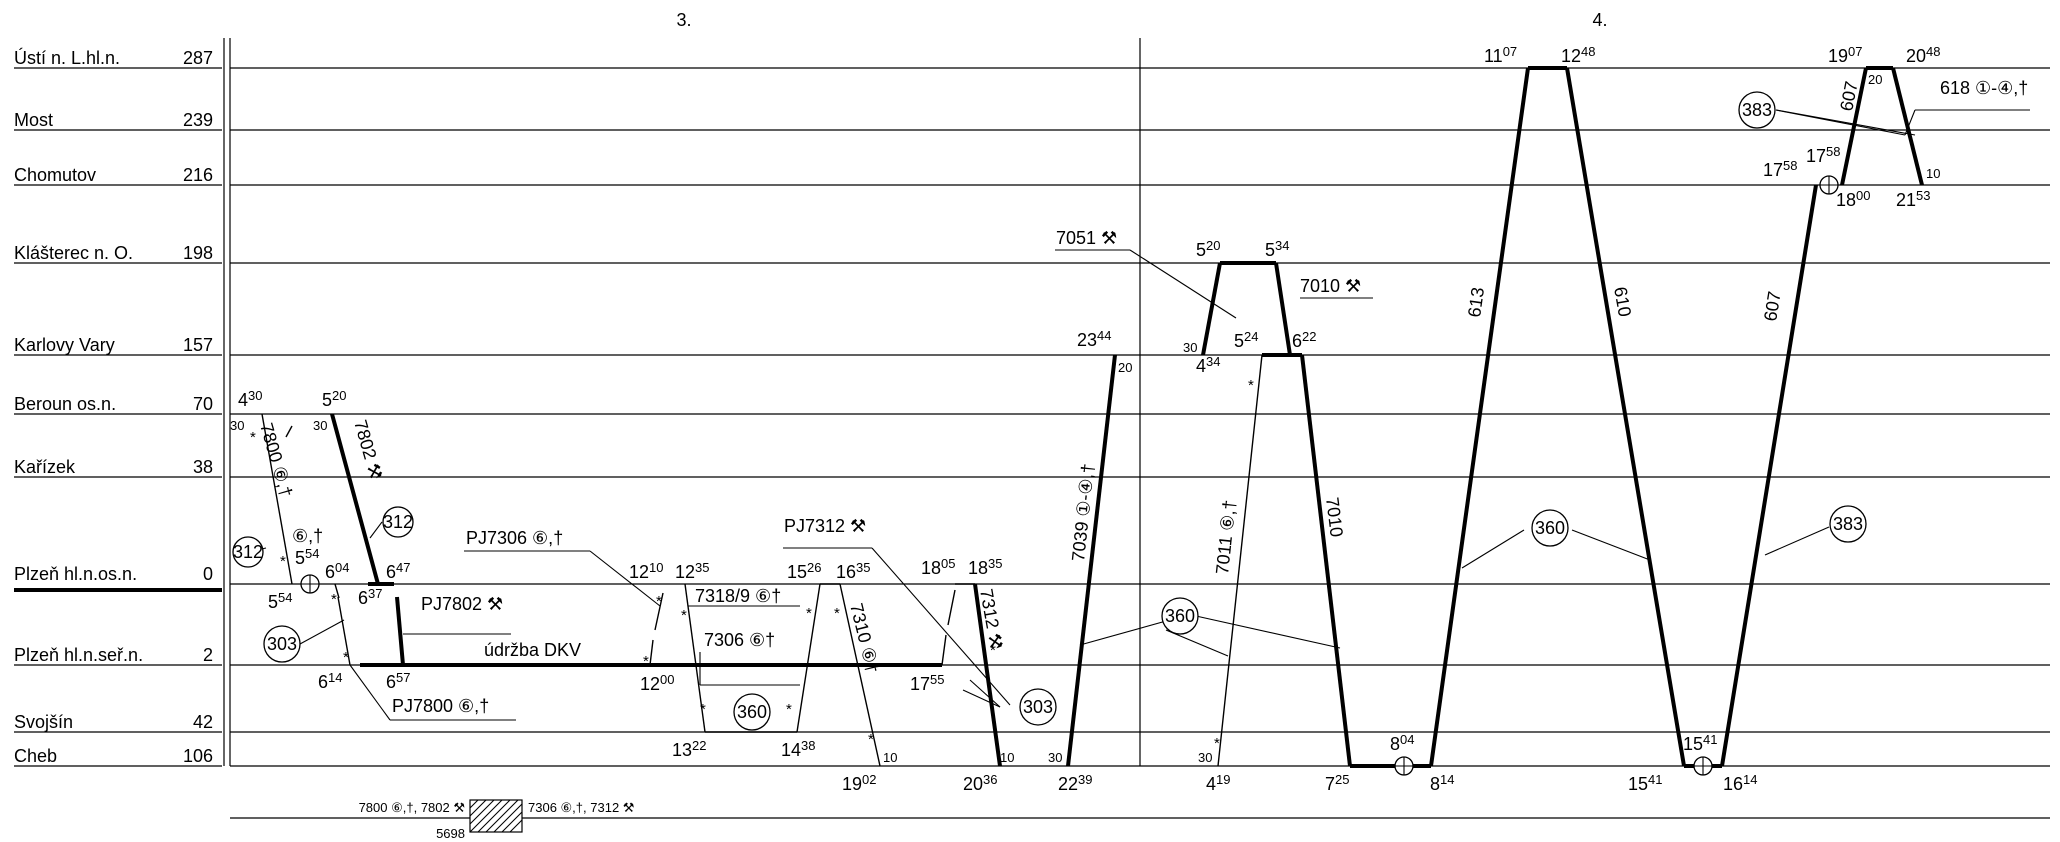  What do you see at coordinates (1442, 783) in the screenshot?
I see `time-814: 814` at bounding box center [1442, 783].